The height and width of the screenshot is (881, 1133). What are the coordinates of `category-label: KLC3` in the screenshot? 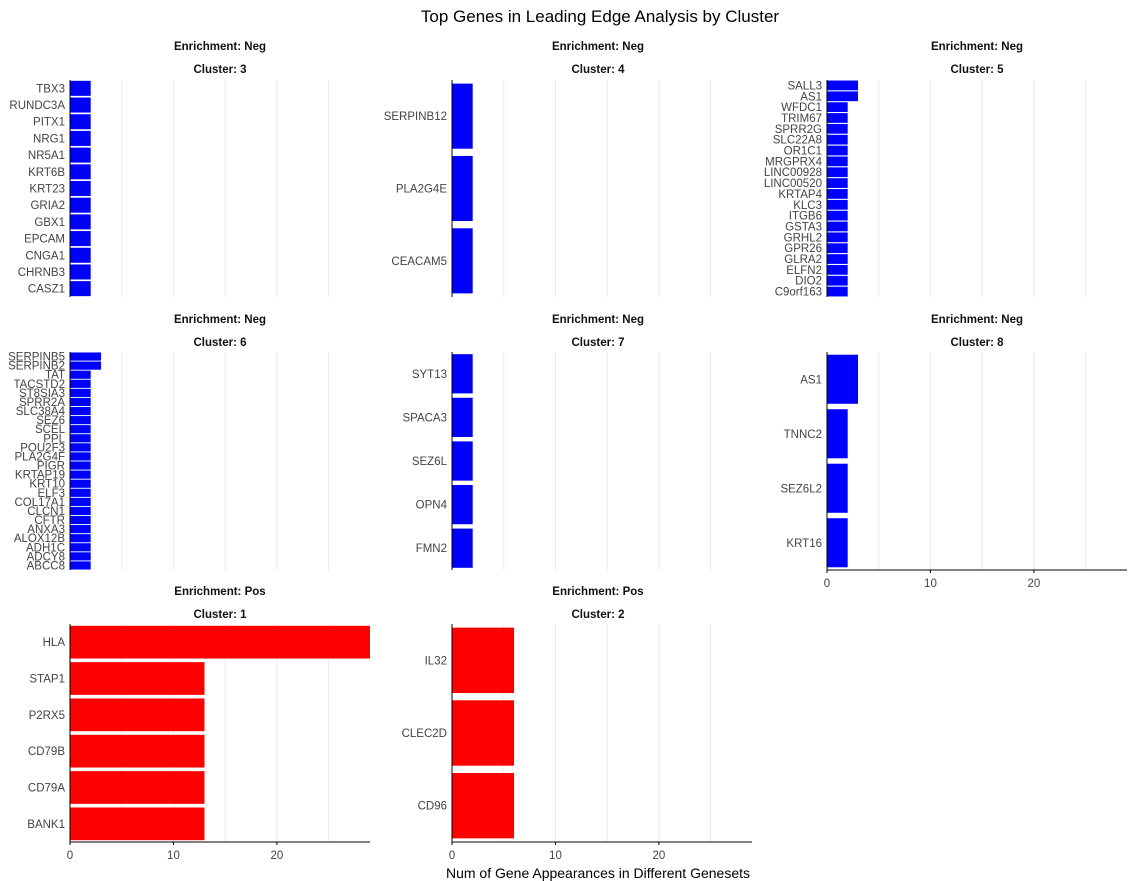 It's located at (807, 206).